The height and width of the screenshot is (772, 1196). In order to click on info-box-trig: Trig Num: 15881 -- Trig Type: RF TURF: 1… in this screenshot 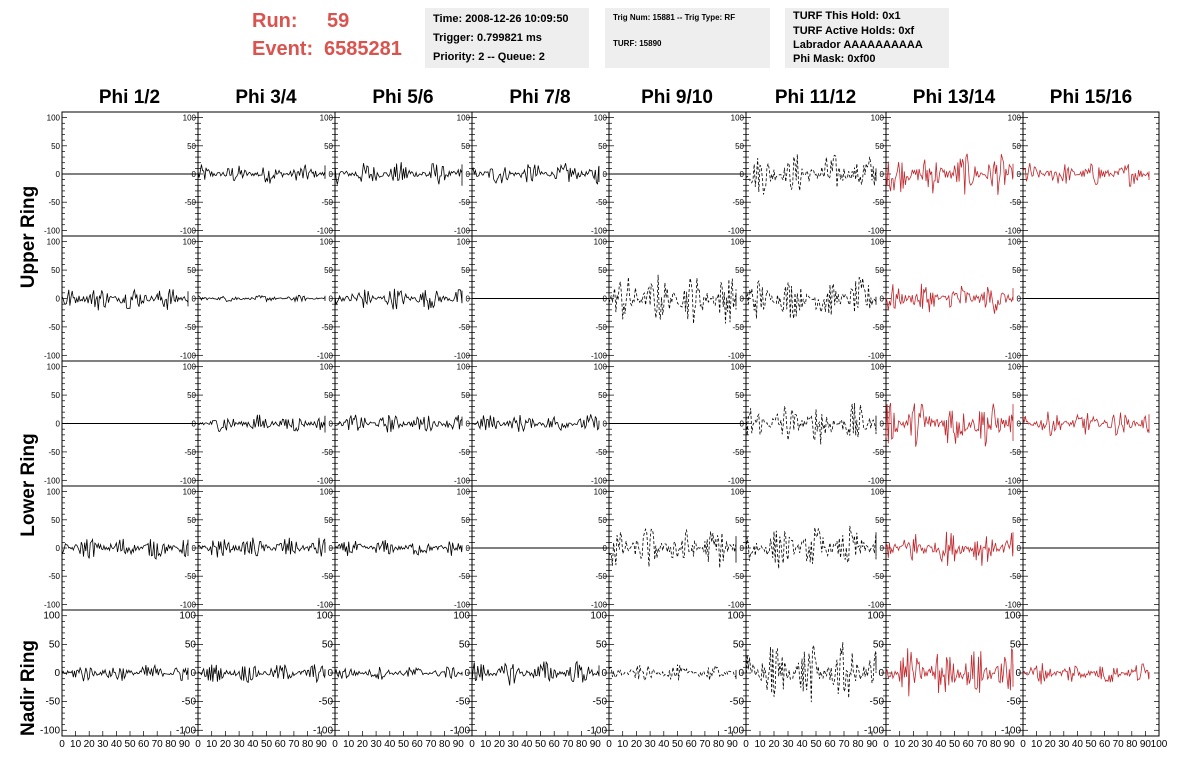, I will do `click(687, 38)`.